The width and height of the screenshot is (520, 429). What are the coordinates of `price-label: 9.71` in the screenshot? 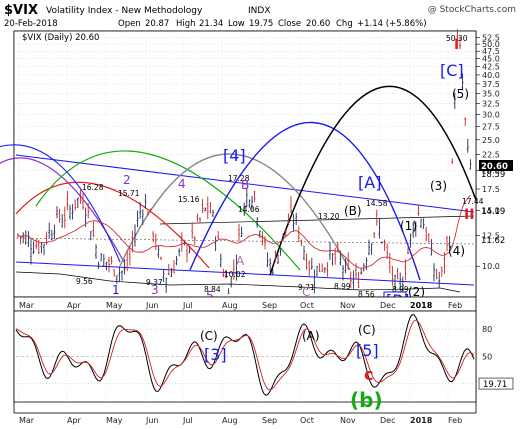 It's located at (306, 287).